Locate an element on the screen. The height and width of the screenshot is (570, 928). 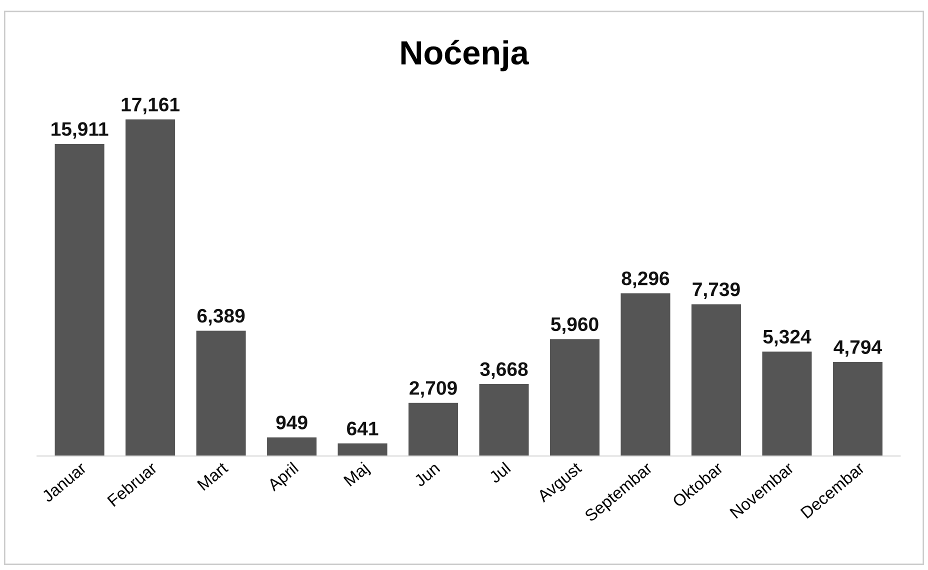
data-label: 6,389 is located at coordinates (221, 317).